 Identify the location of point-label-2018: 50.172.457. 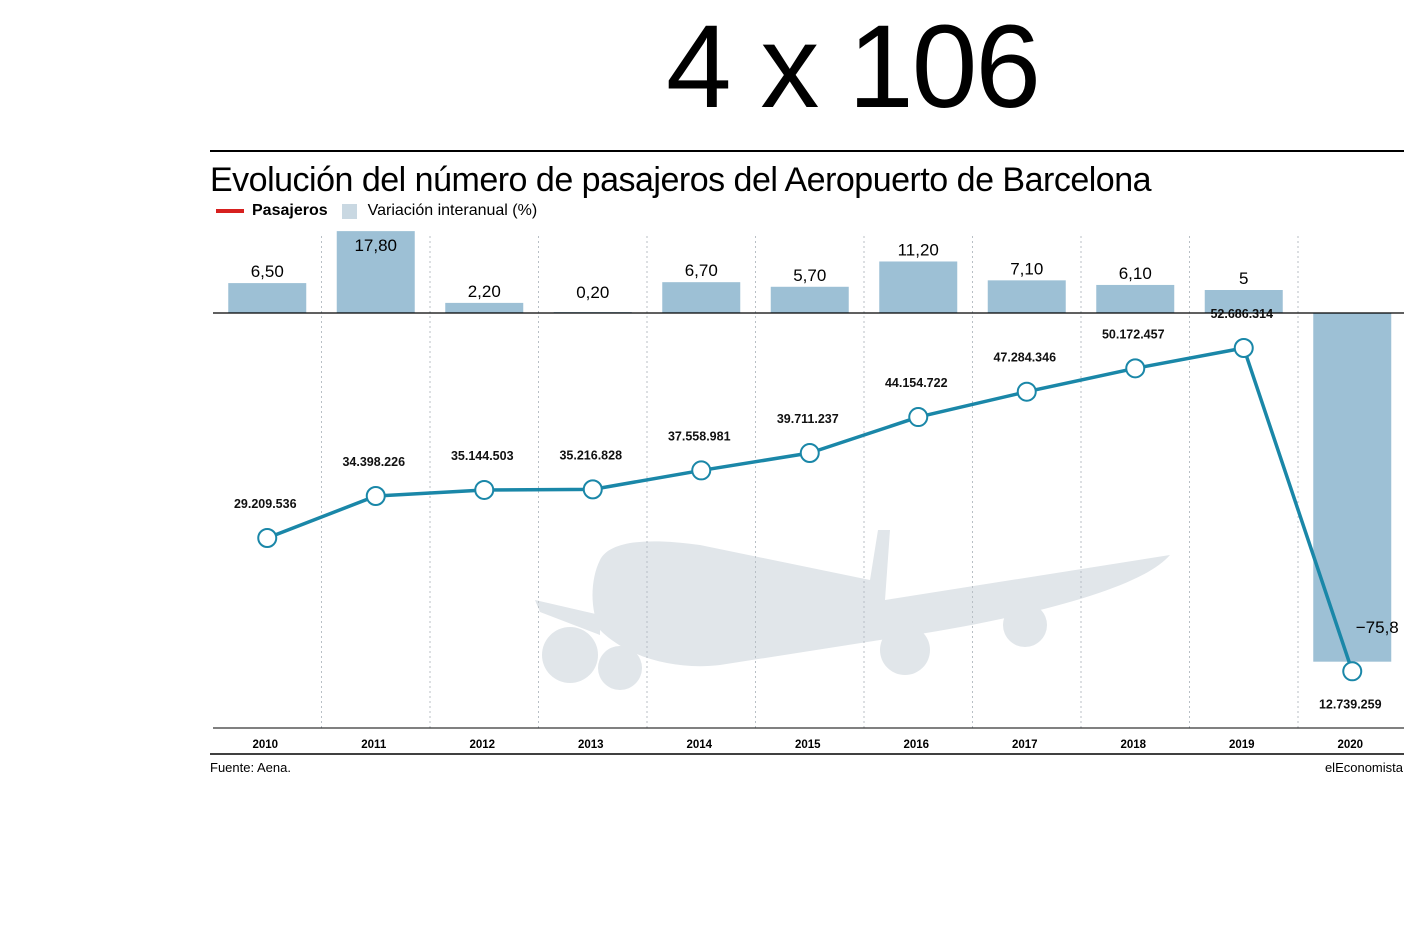
(1133, 334).